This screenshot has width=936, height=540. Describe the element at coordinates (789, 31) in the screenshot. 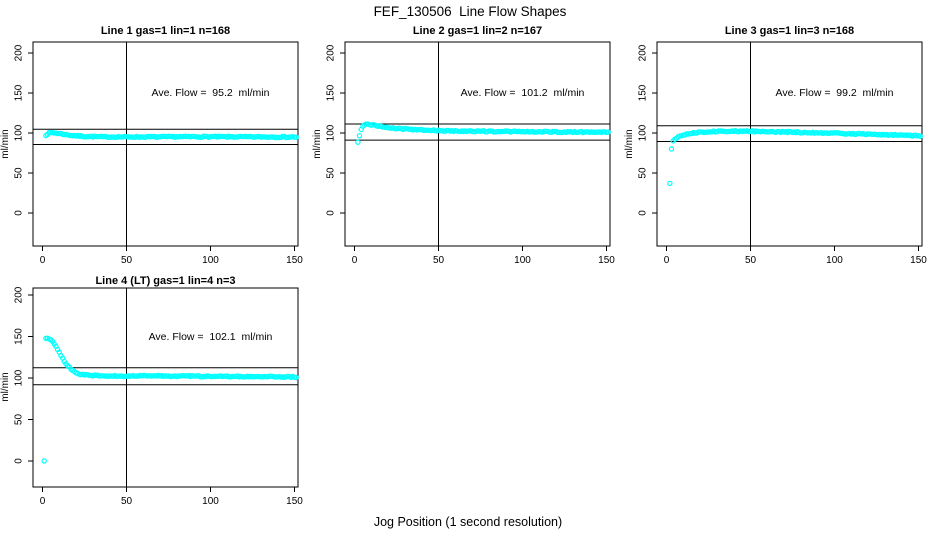

I see `panel-title: Line 3 gas=1 lin=3 n=168` at that location.